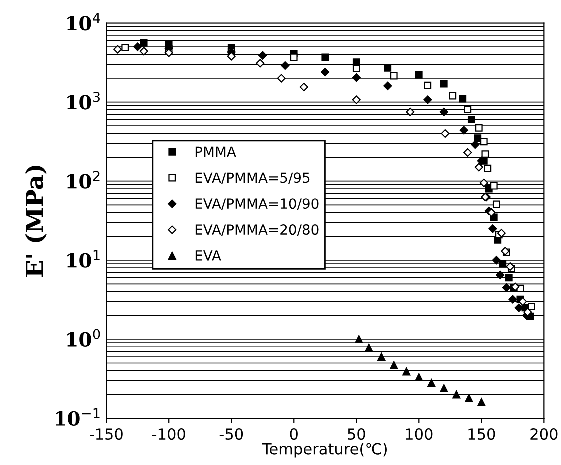 Image resolution: width=561 pixels, height=465 pixels. I want to click on x-axis-title: Temperature(℃), so click(324, 450).